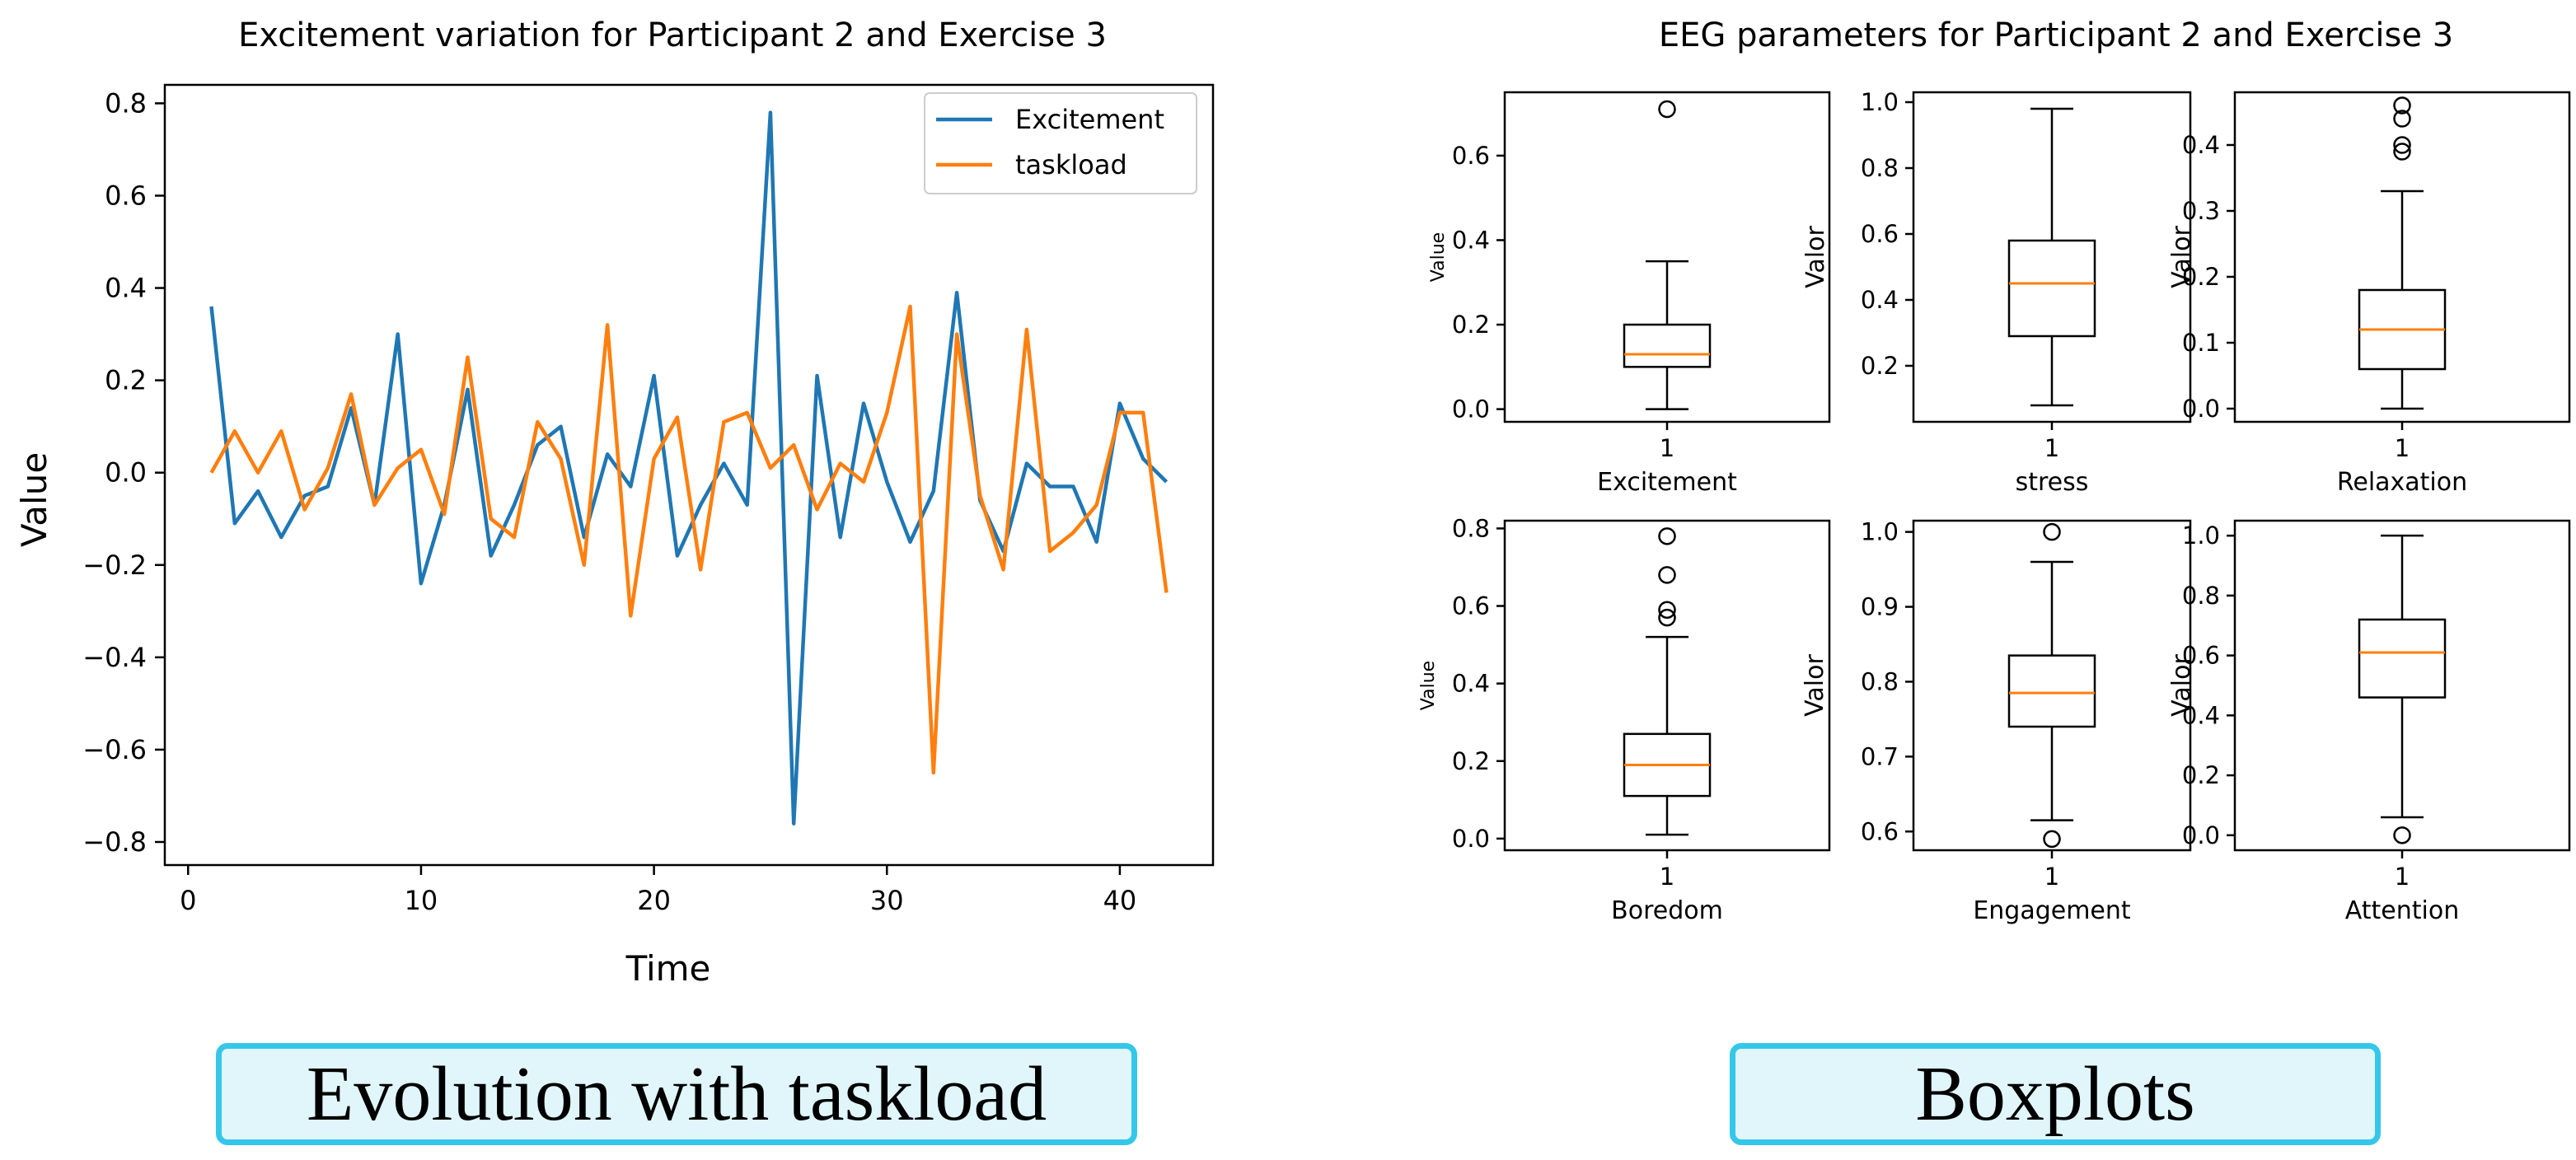 Image resolution: width=2576 pixels, height=1160 pixels. I want to click on panel-xlabel-engagement: Engagement, so click(2052, 910).